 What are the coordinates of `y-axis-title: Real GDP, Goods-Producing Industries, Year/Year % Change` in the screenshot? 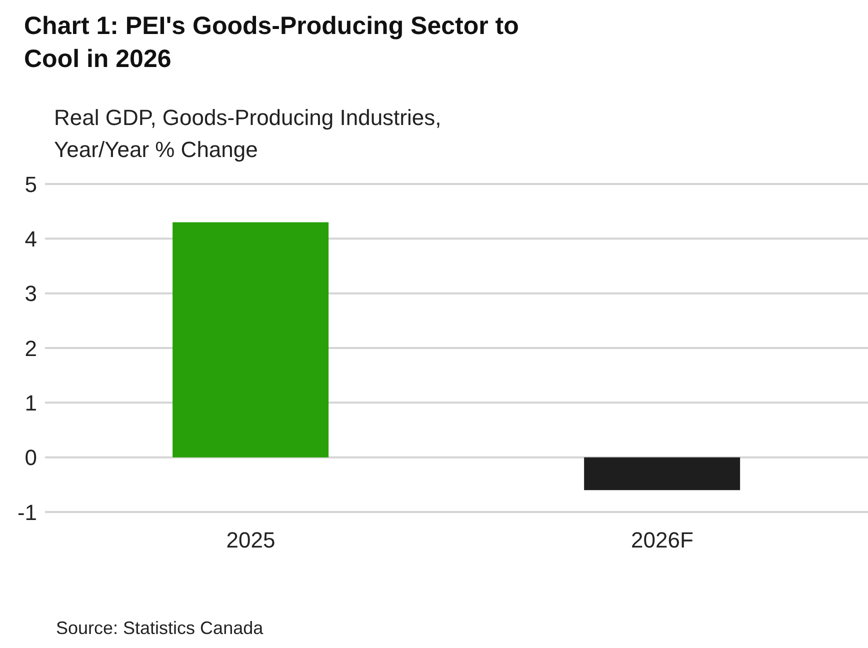 It's located at (248, 134).